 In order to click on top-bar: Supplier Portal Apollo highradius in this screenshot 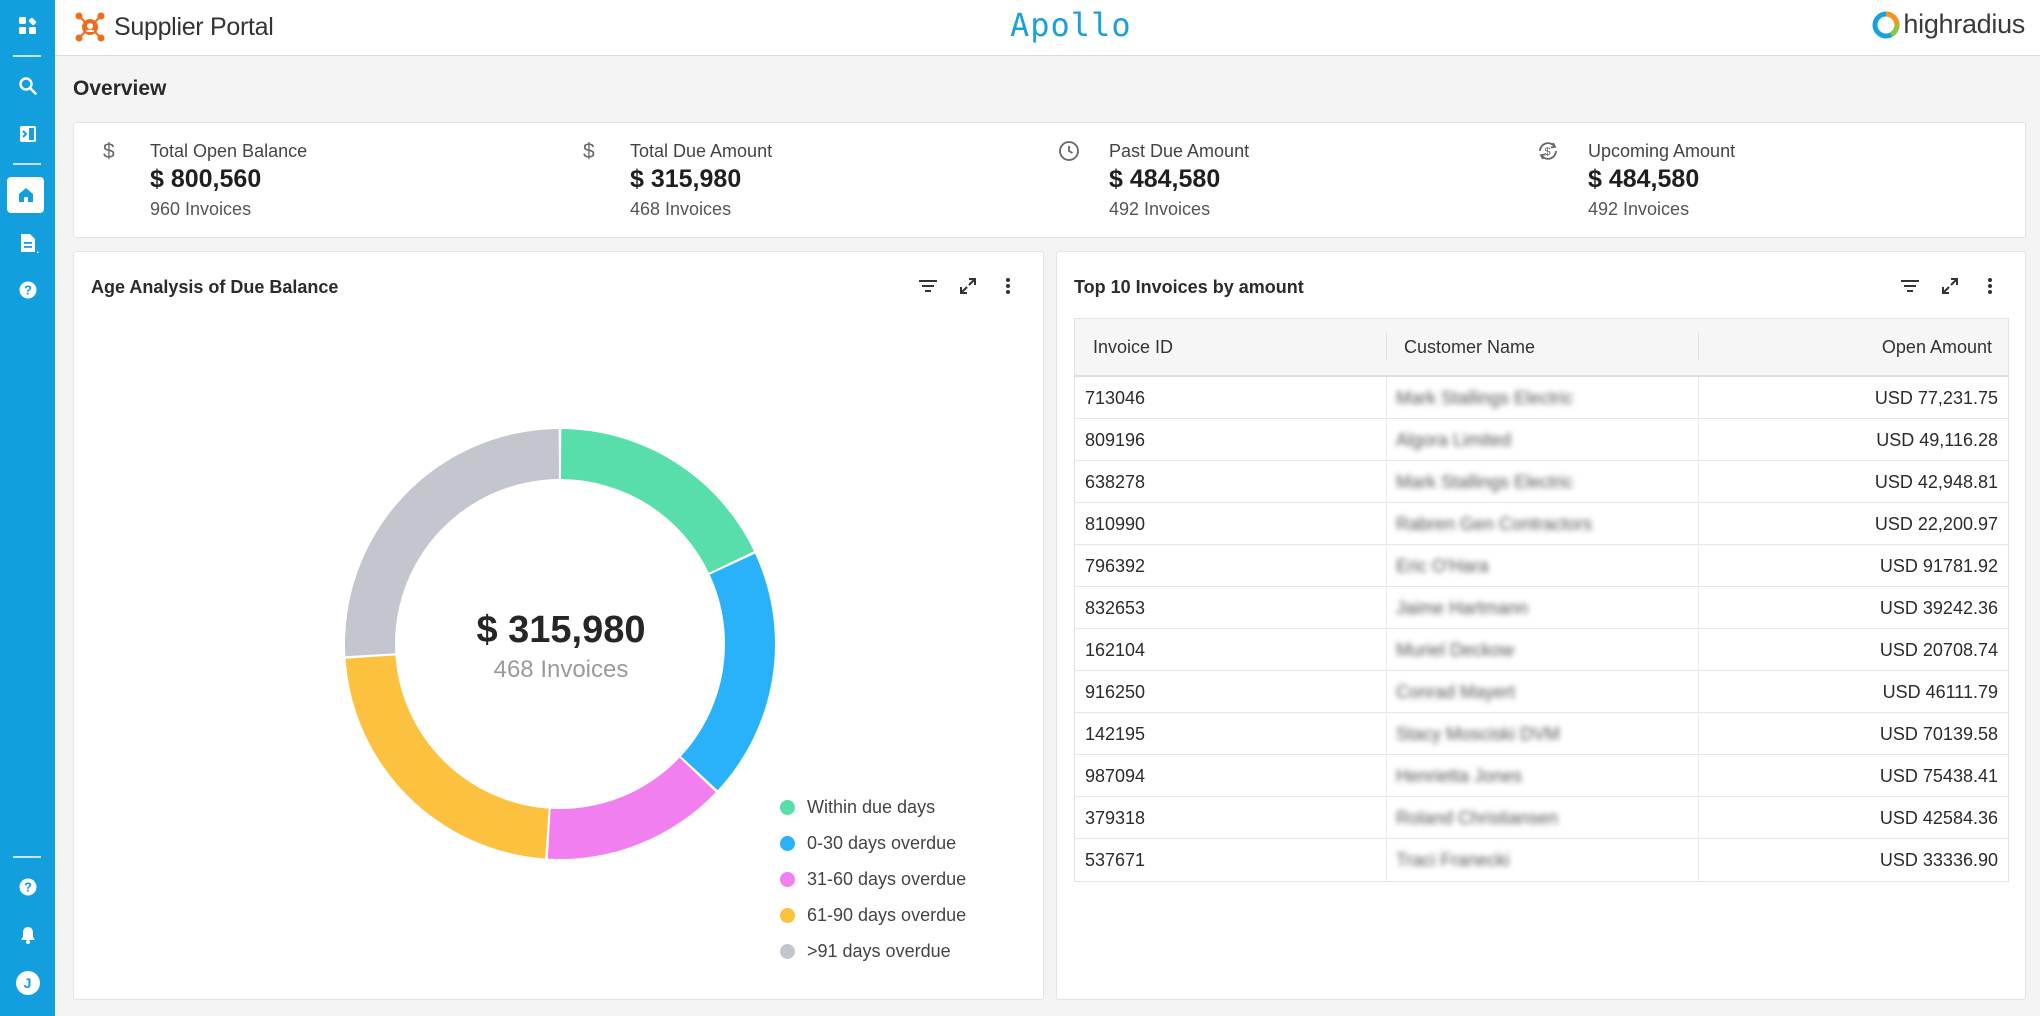, I will do `click(1047, 28)`.